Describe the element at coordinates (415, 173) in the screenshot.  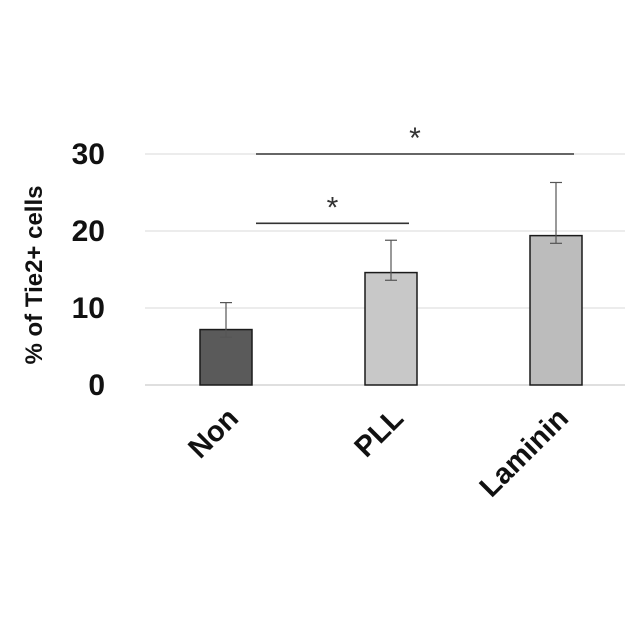
I see `significance-brackets: **` at that location.